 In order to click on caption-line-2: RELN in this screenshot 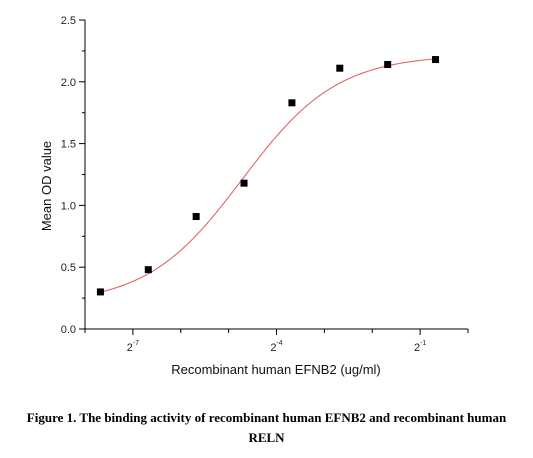, I will do `click(266, 437)`.